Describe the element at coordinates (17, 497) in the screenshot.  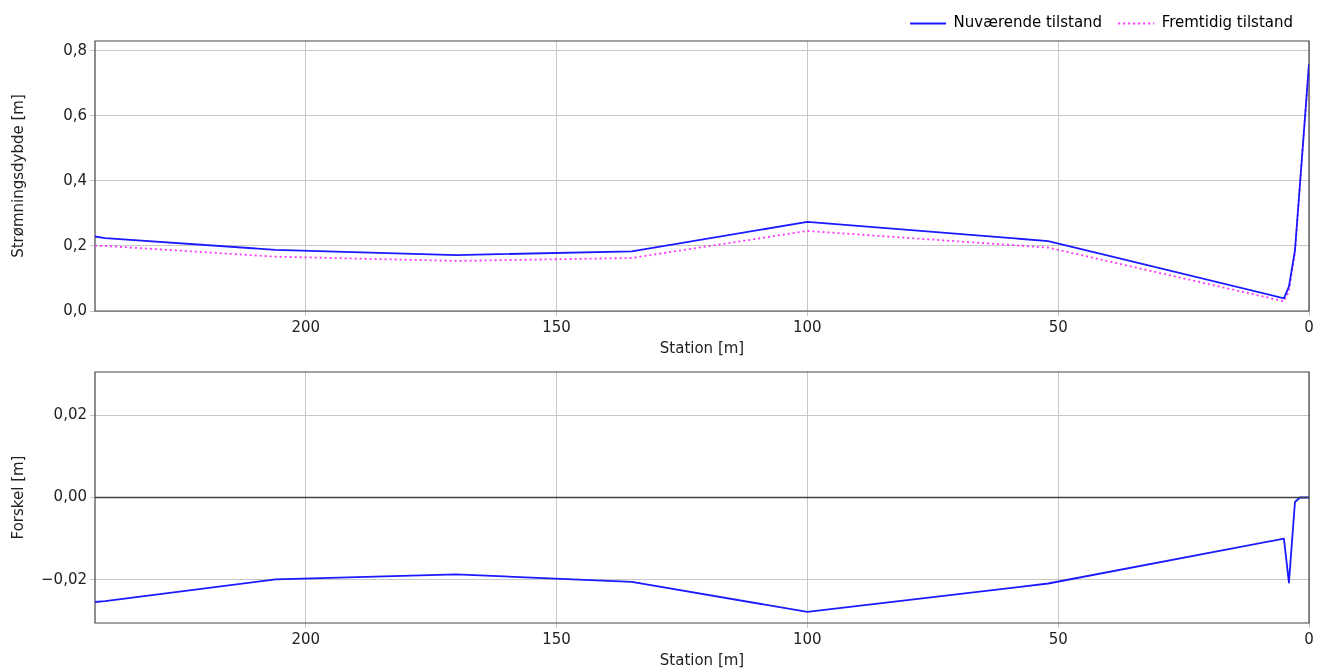
I see `y-axis-title: Forskel [m]` at that location.